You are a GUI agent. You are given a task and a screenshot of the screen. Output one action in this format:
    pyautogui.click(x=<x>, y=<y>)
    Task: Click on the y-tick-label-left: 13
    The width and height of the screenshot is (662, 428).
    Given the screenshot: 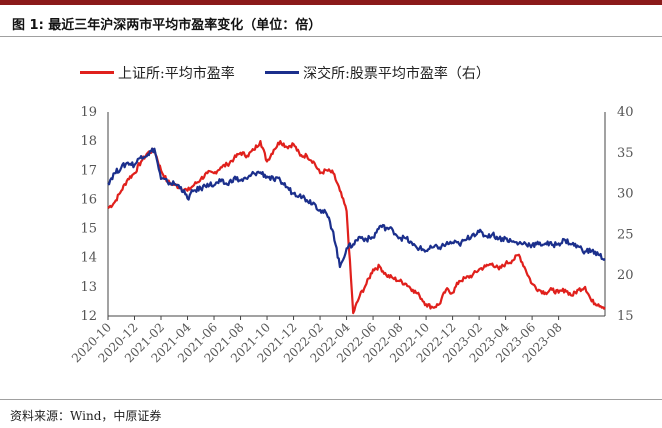 What is the action you would take?
    pyautogui.click(x=88, y=287)
    